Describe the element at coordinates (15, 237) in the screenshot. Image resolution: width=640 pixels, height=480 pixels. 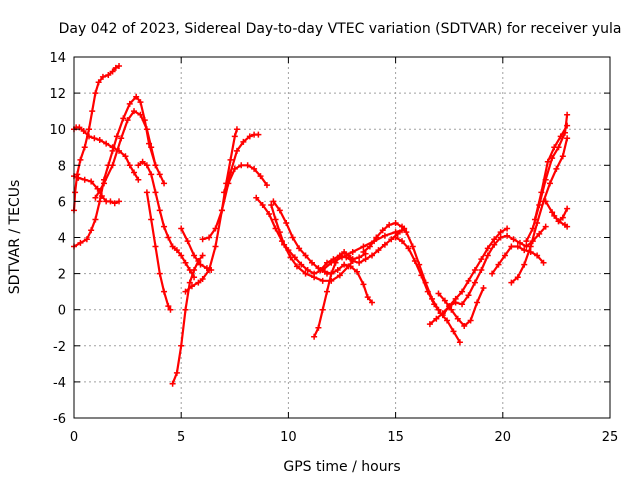
I see `y-axis-label: SDTVAR / TECUs` at that location.